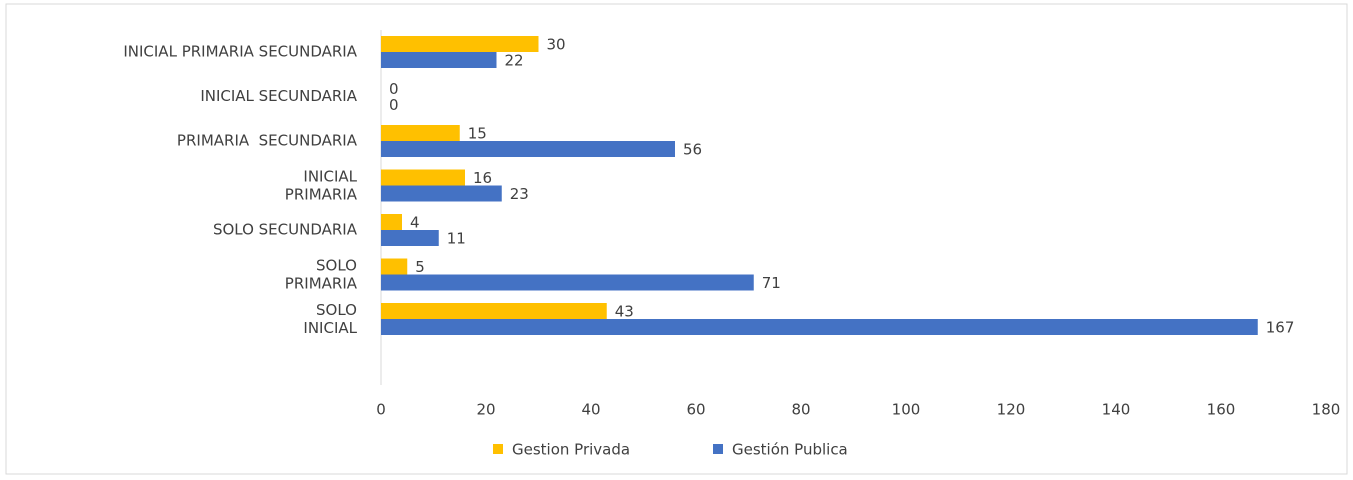 This screenshot has height=480, width=1353. What do you see at coordinates (267, 141) in the screenshot?
I see `y-tick-label: PRIMARIA SECUNDARIA` at bounding box center [267, 141].